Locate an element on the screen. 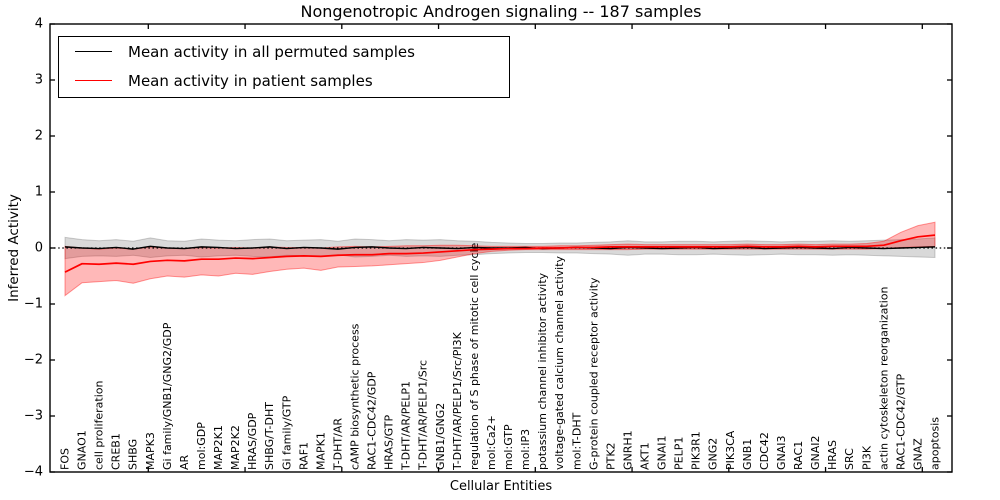 This screenshot has height=500, width=1000. x-tick-label: SHBG is located at coordinates (133, 454).